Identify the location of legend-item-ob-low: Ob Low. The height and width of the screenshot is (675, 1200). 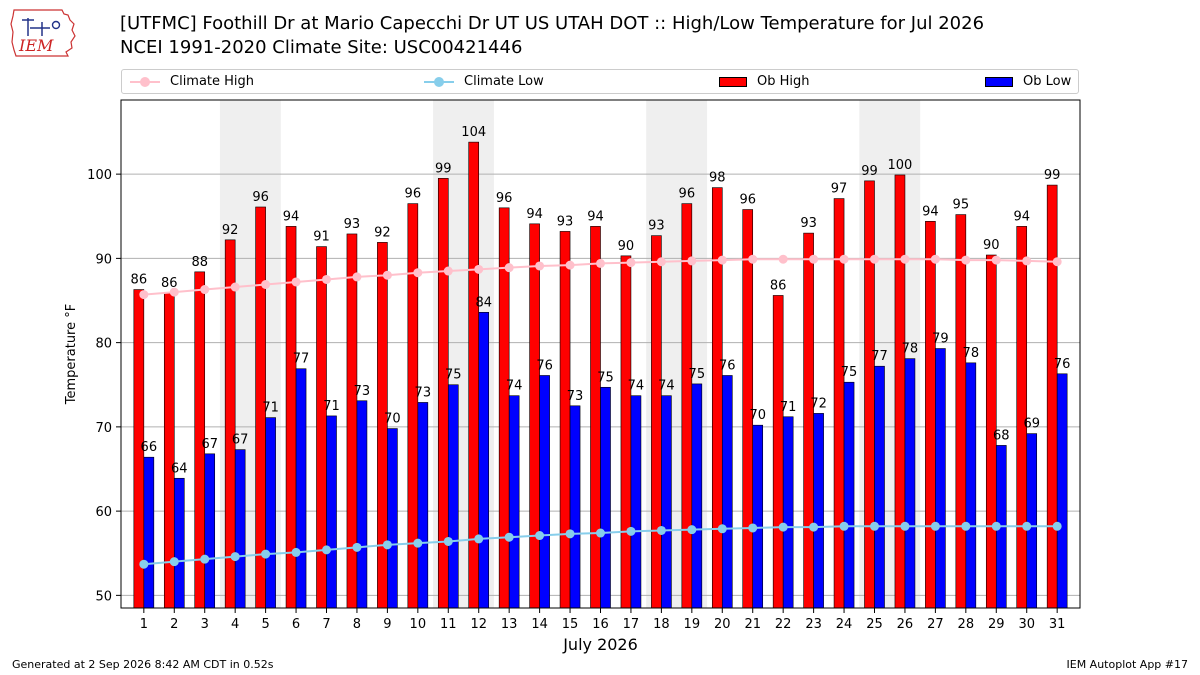
(1028, 81).